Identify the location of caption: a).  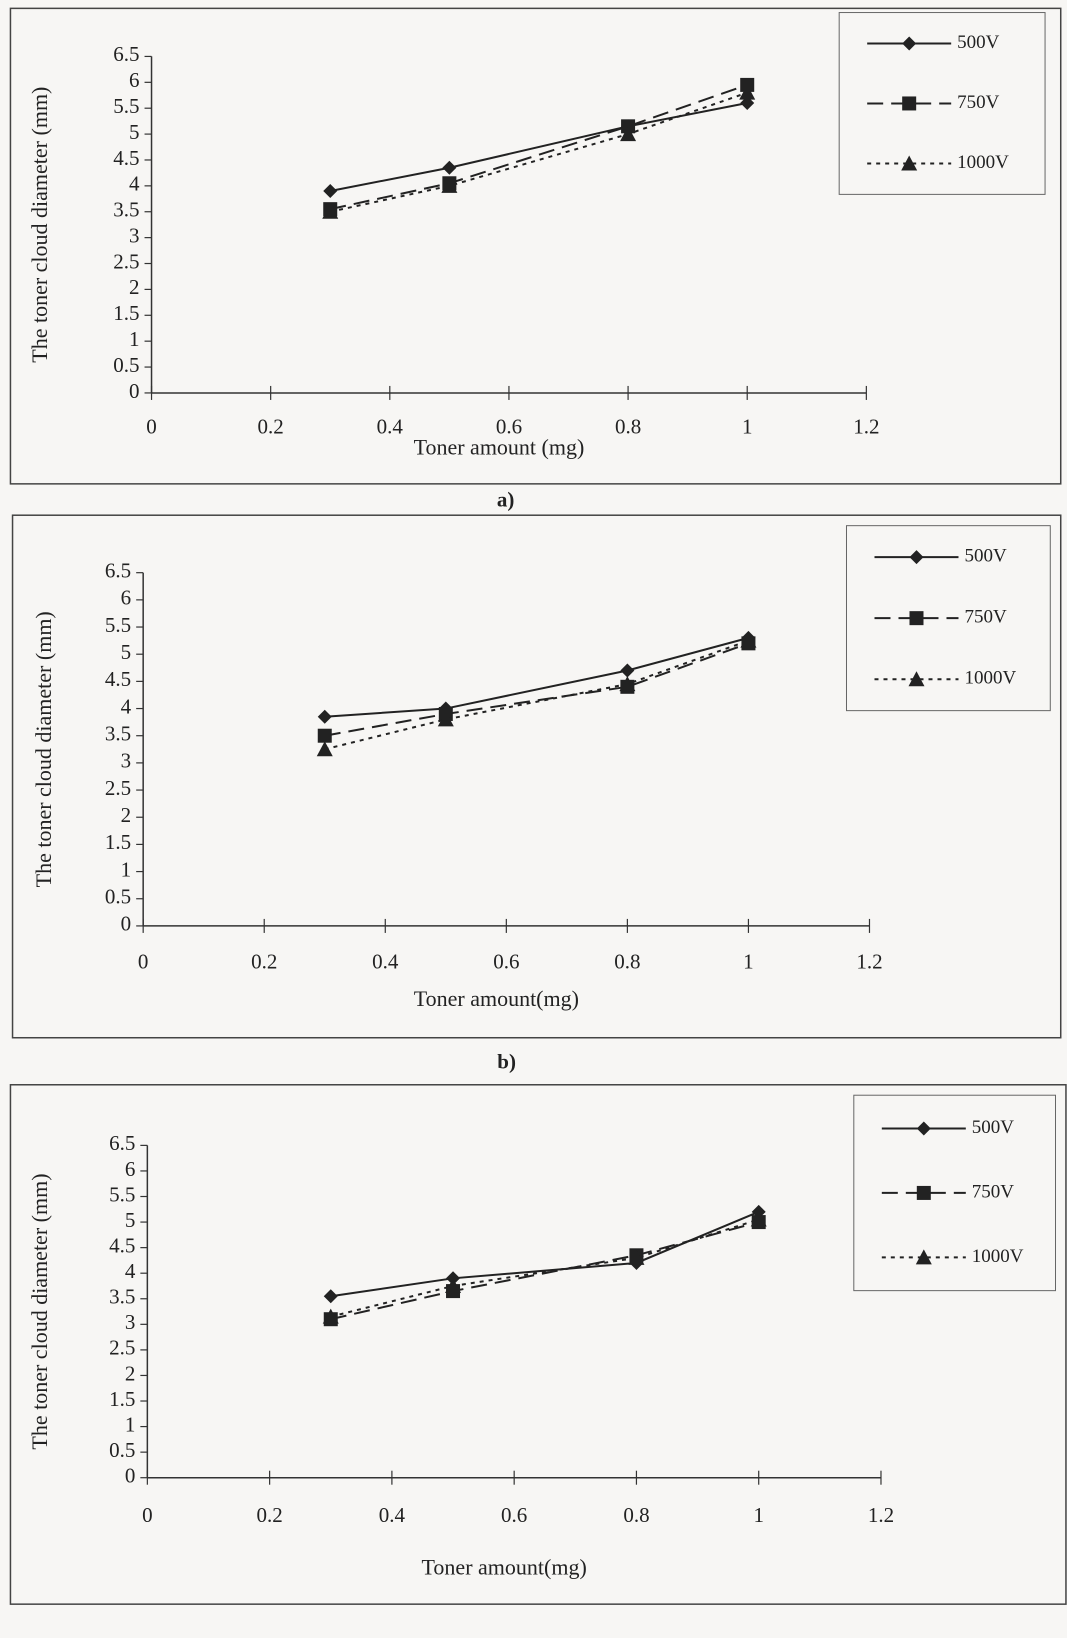
(506, 499).